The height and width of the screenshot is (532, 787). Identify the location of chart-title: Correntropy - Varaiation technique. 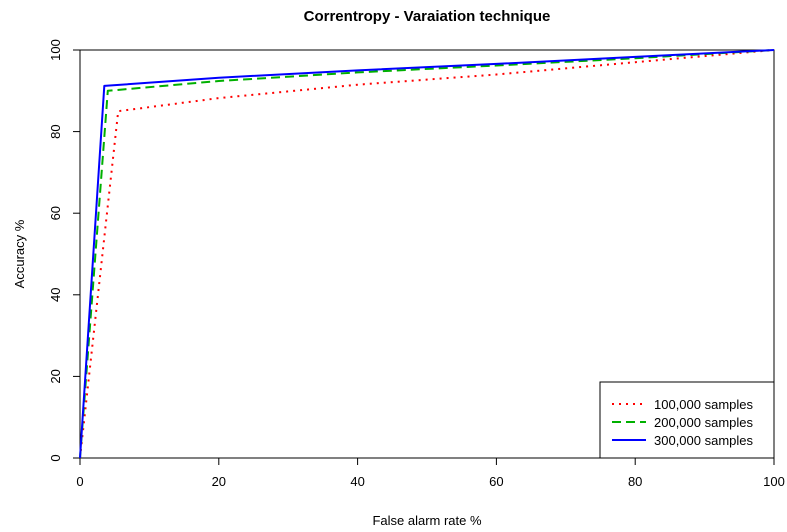
(427, 16).